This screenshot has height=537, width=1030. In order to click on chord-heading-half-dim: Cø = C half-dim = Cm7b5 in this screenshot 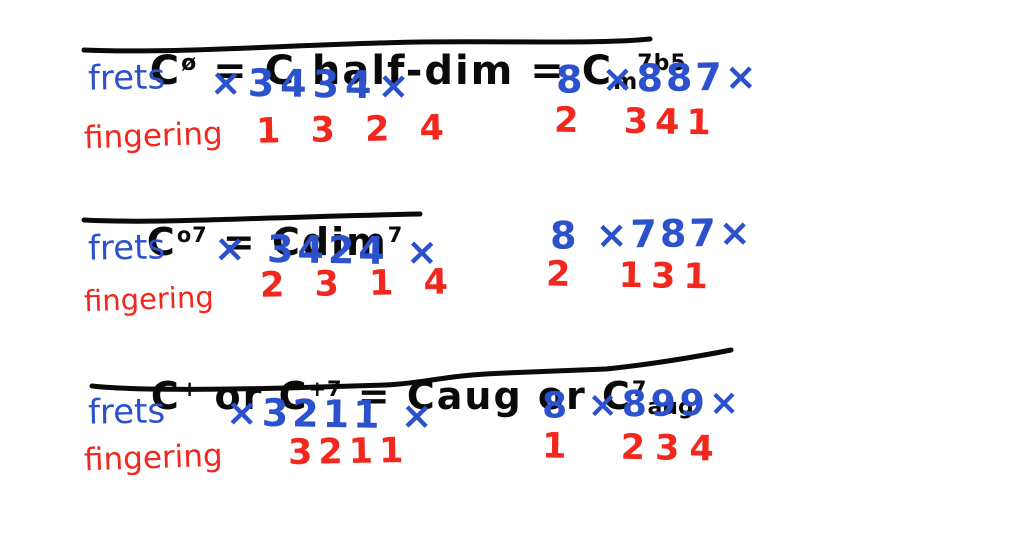, I will do `click(386, 71)`.